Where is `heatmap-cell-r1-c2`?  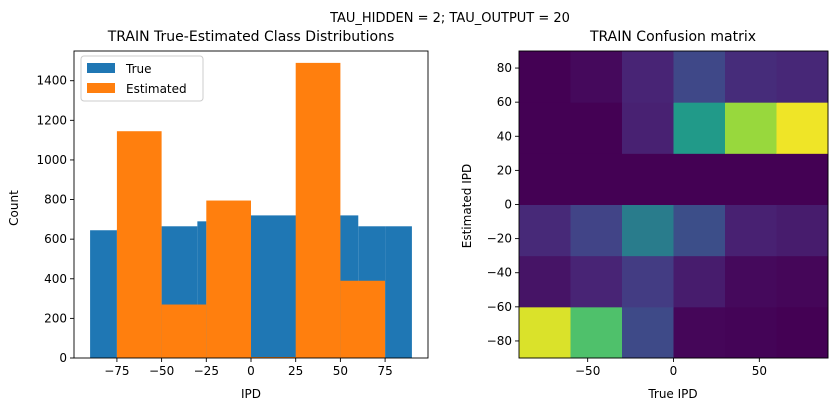
heatmap-cell-r1-c2 is located at coordinates (648, 281).